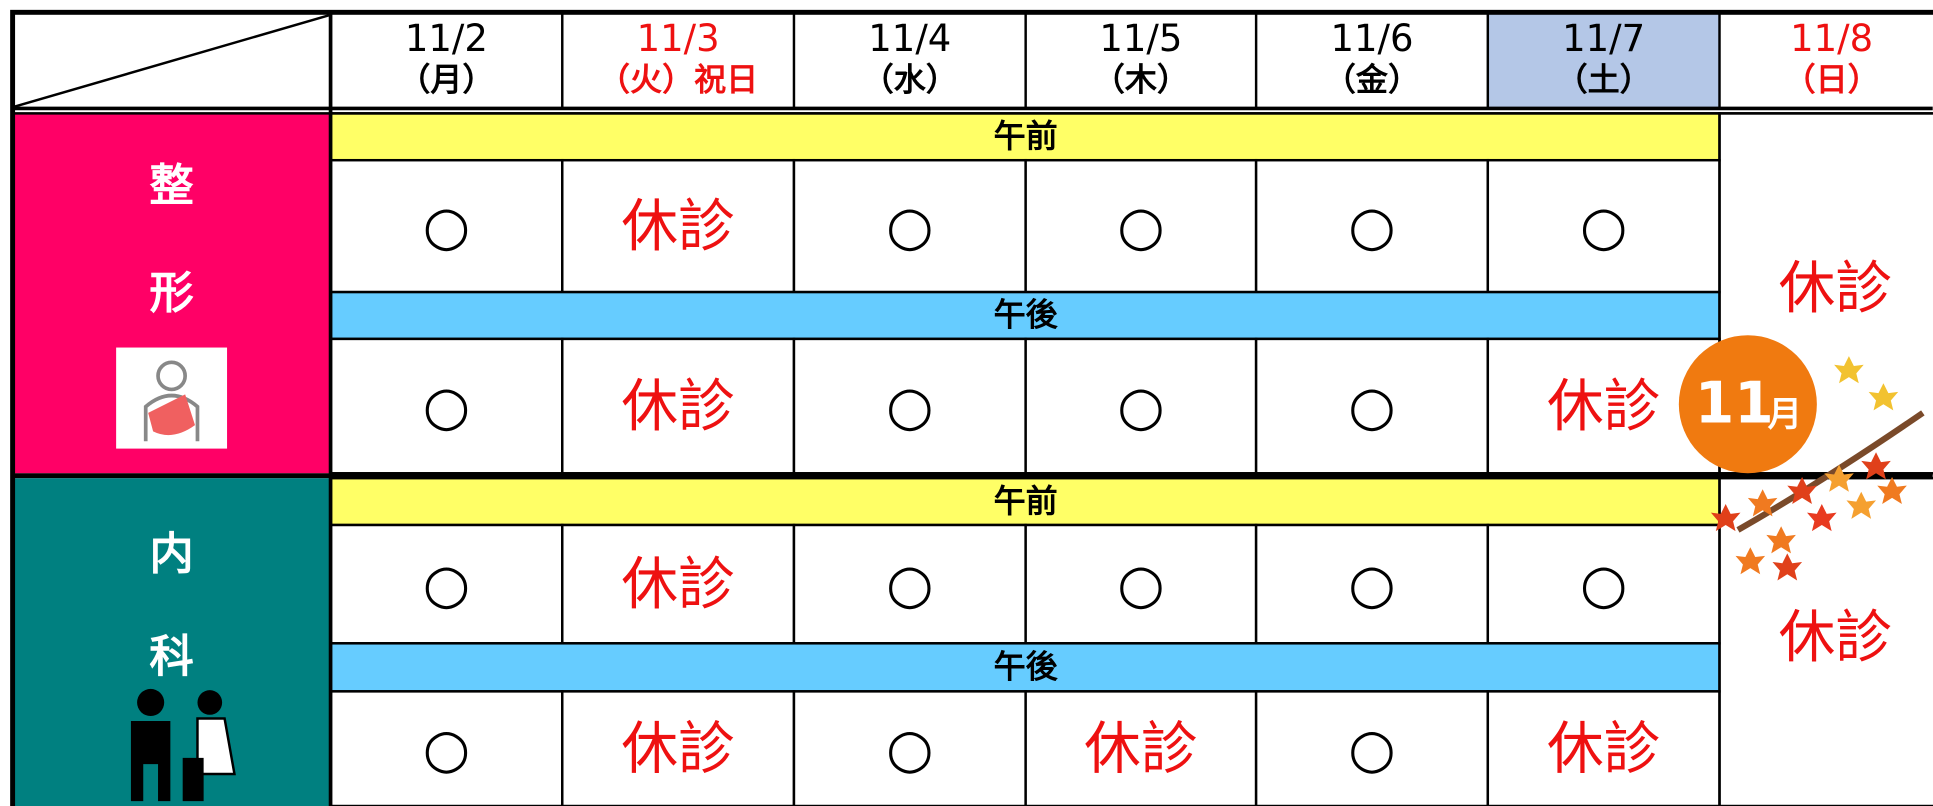 The image size is (1933, 806). Describe the element at coordinates (1831, 38) in the screenshot. I see `date: 11/8` at that location.